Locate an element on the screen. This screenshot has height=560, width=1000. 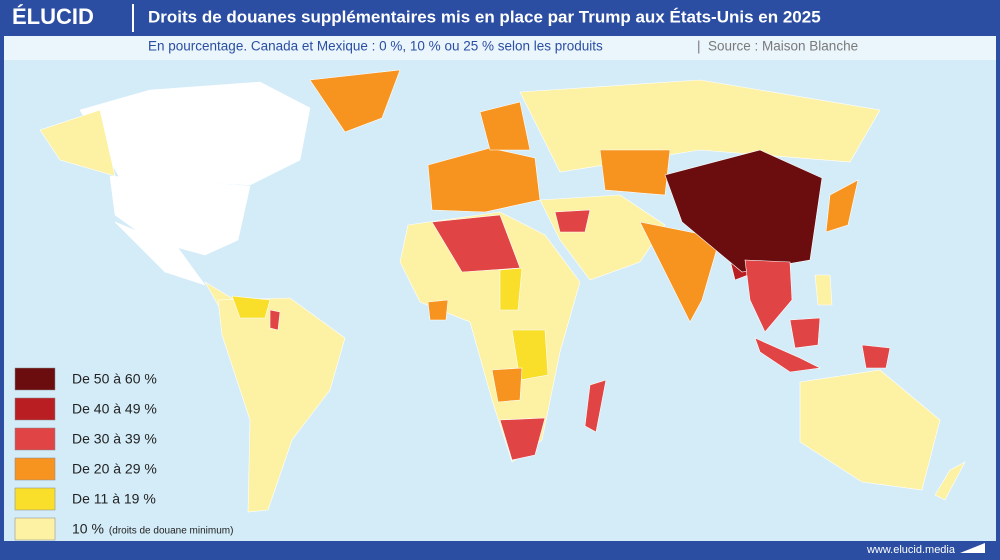
greenland is located at coordinates (355, 101).